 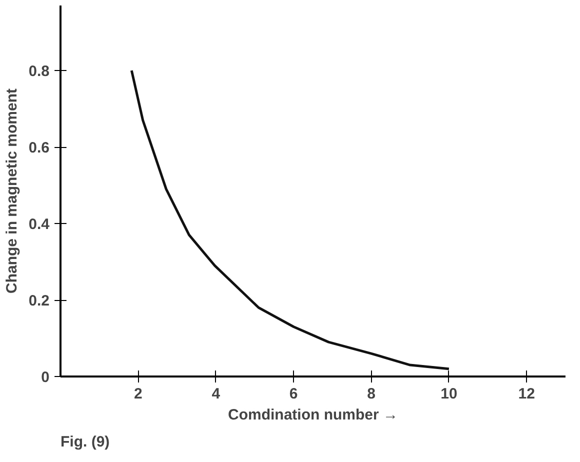 What do you see at coordinates (39, 225) in the screenshot?
I see `y-tick-label: 0.4` at bounding box center [39, 225].